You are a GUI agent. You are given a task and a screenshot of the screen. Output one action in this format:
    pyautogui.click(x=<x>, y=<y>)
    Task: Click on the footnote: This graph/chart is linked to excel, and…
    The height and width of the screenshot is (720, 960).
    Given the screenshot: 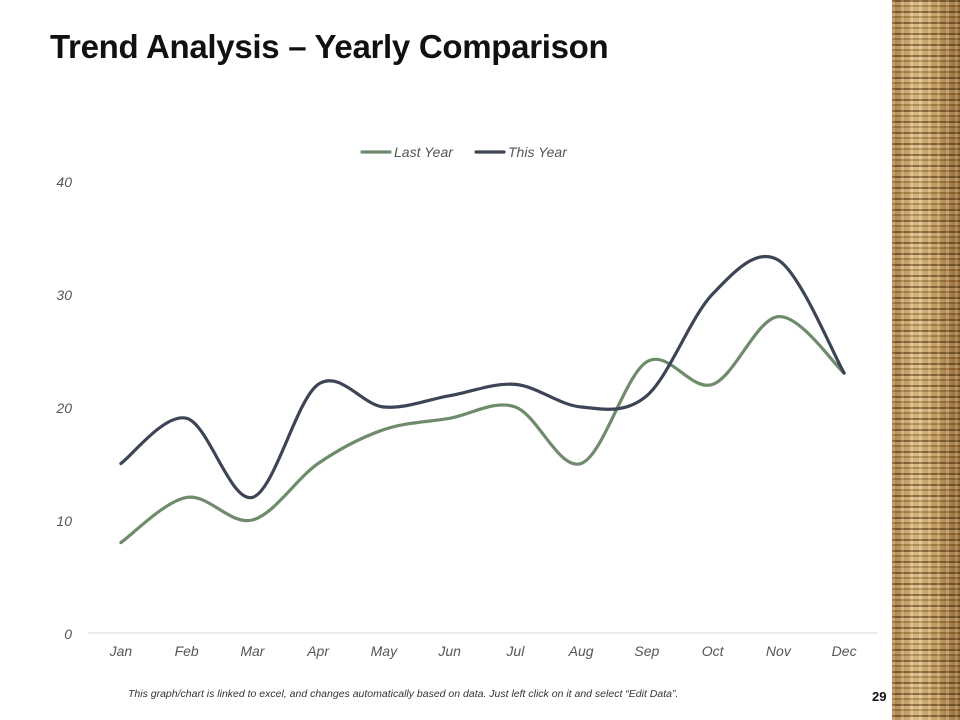 What is the action you would take?
    pyautogui.click(x=403, y=694)
    